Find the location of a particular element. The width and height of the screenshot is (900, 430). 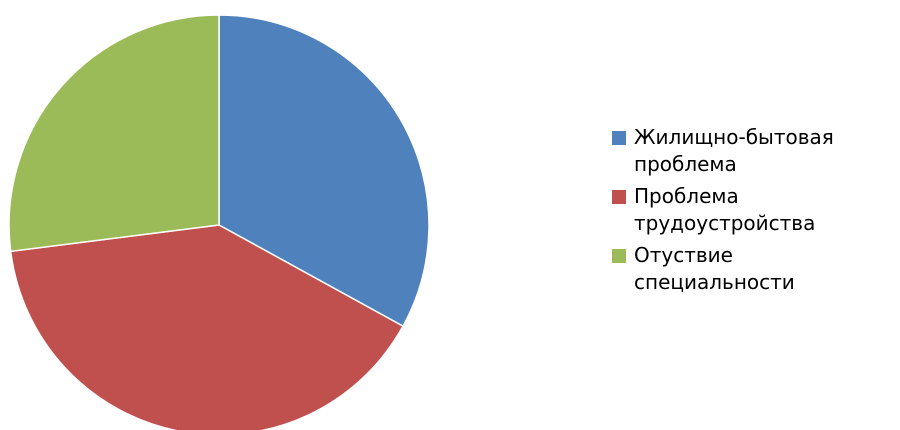

legend-item: Отуствие специальности is located at coordinates (754, 269).